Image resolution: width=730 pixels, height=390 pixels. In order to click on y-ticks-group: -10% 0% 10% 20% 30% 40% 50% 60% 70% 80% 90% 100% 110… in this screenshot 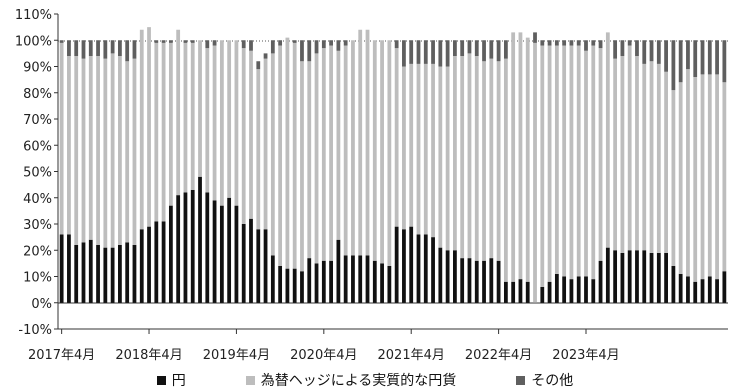, I will do `click(36, 173)`.